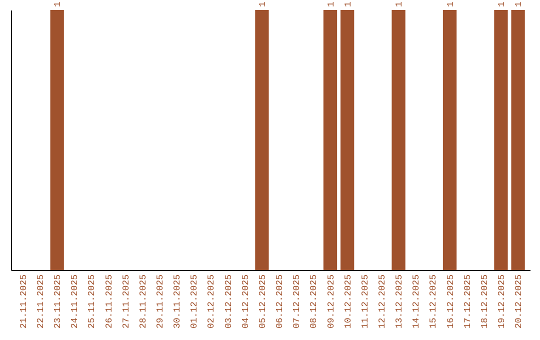 This screenshot has width=540, height=340. What do you see at coordinates (161, 301) in the screenshot?
I see `x-tick-label: 29.11.2025` at bounding box center [161, 301].